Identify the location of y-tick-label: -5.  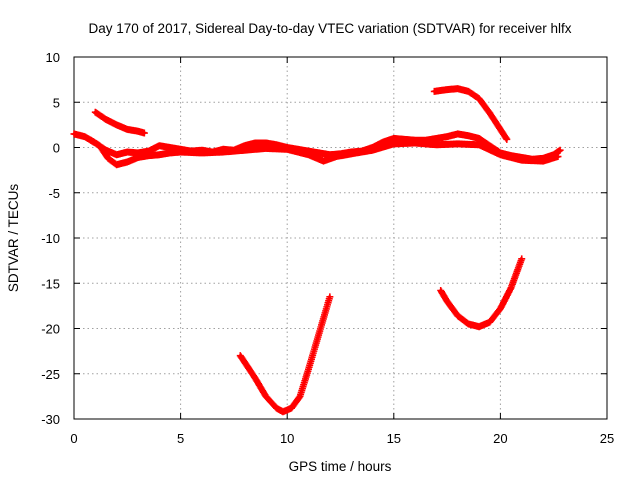
(54, 193).